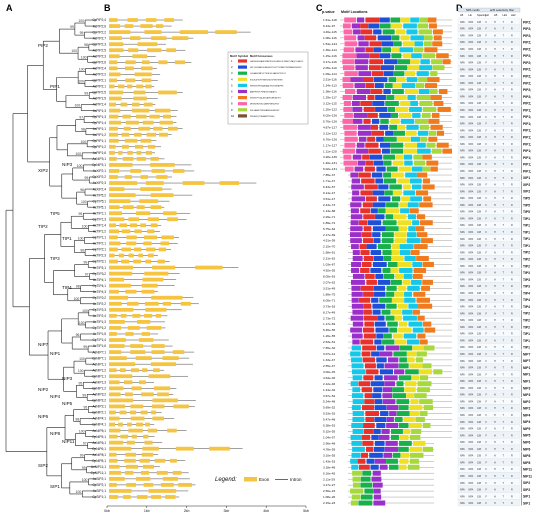 The width and height of the screenshot is (550, 523). I want to click on bootstrap-value: 98, so click(86, 45).